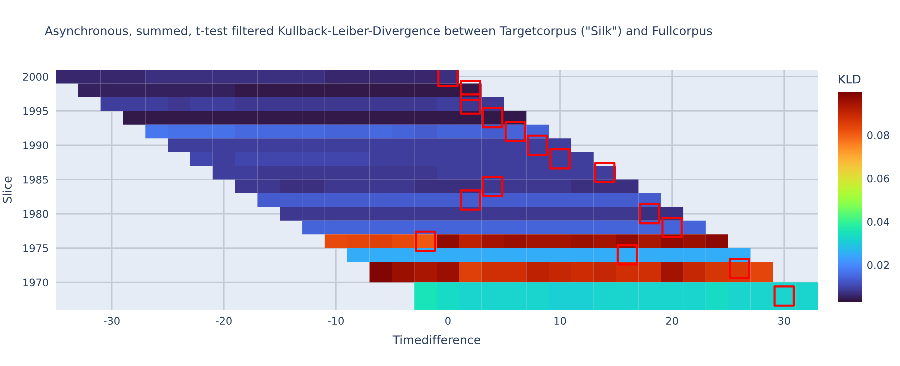 The image size is (900, 366). Describe the element at coordinates (879, 136) in the screenshot. I see `color-bar-label: 0.08` at that location.